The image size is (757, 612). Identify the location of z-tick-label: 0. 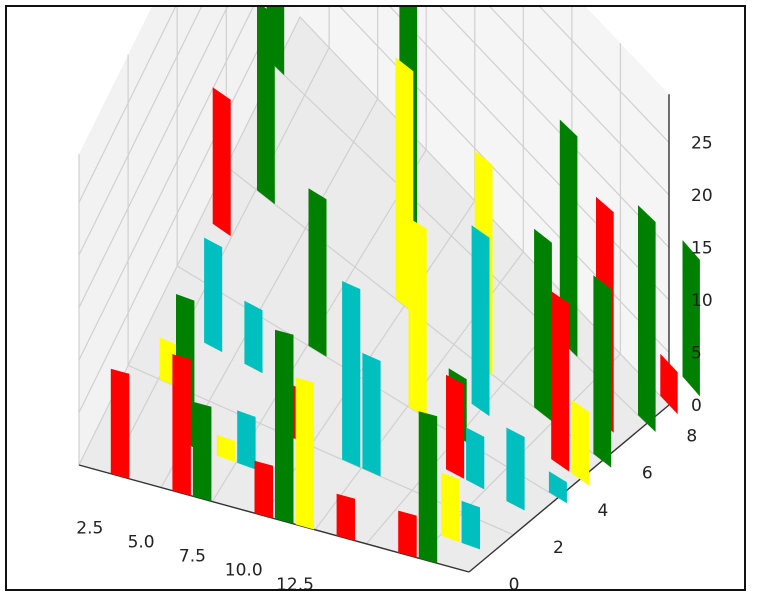
(696, 406).